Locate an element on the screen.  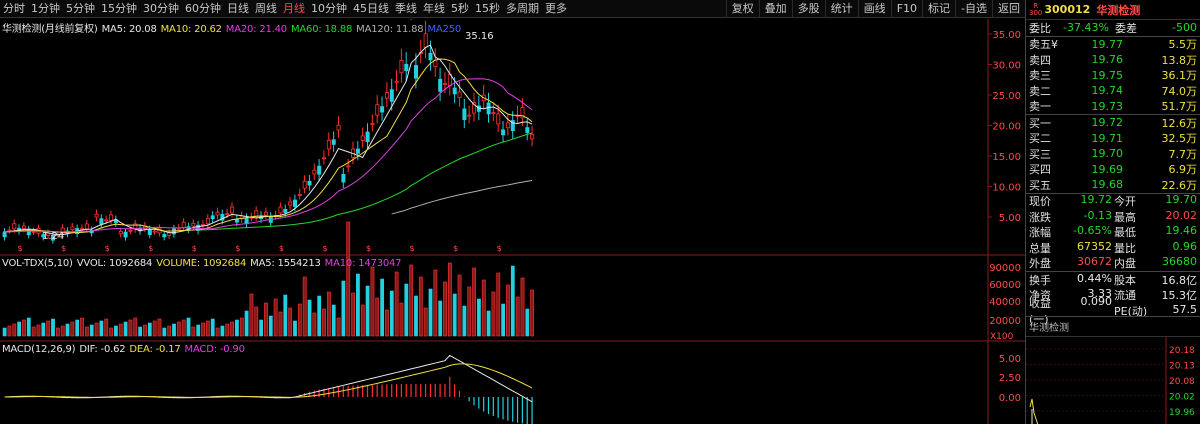
kline-label-4: MA120: 11.88 is located at coordinates (390, 29).